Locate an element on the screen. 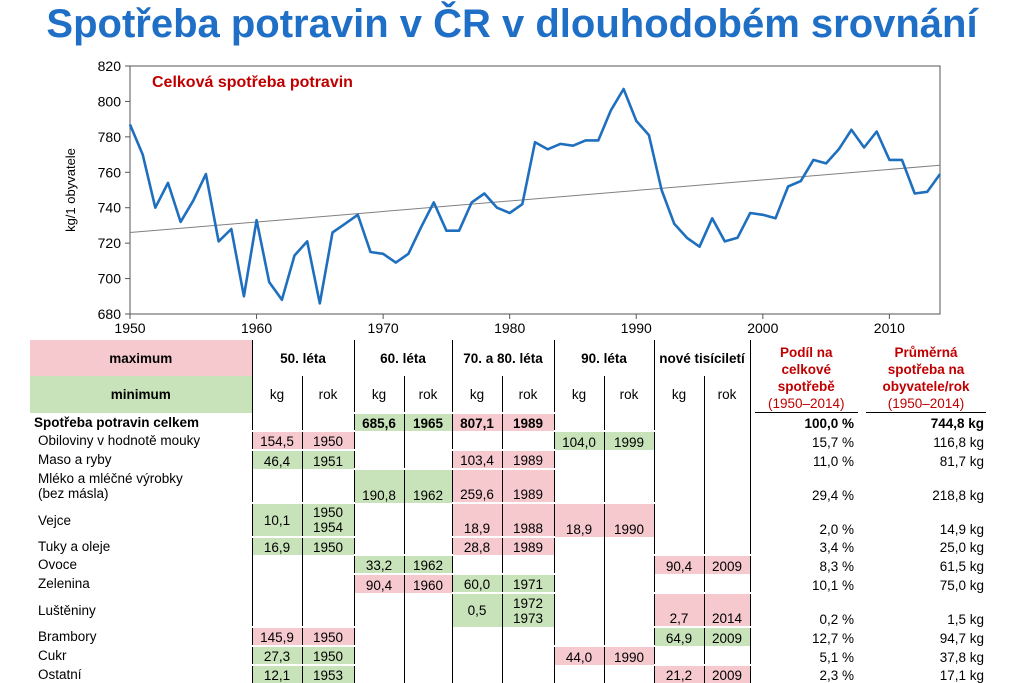 This screenshot has height=683, width=1024. period-header: 90. léta is located at coordinates (603, 358).